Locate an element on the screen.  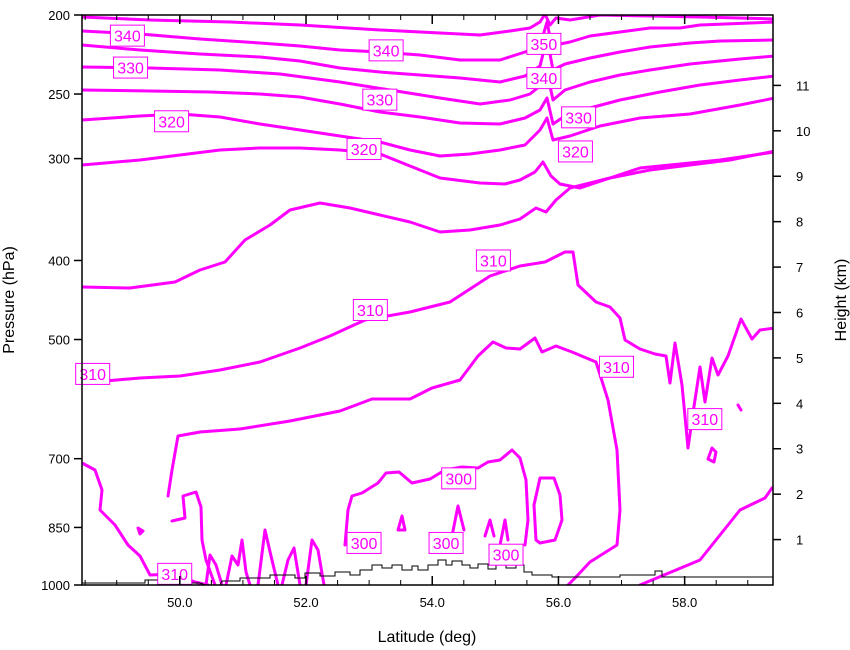
y-tick-label: 850 is located at coordinates (59, 527).